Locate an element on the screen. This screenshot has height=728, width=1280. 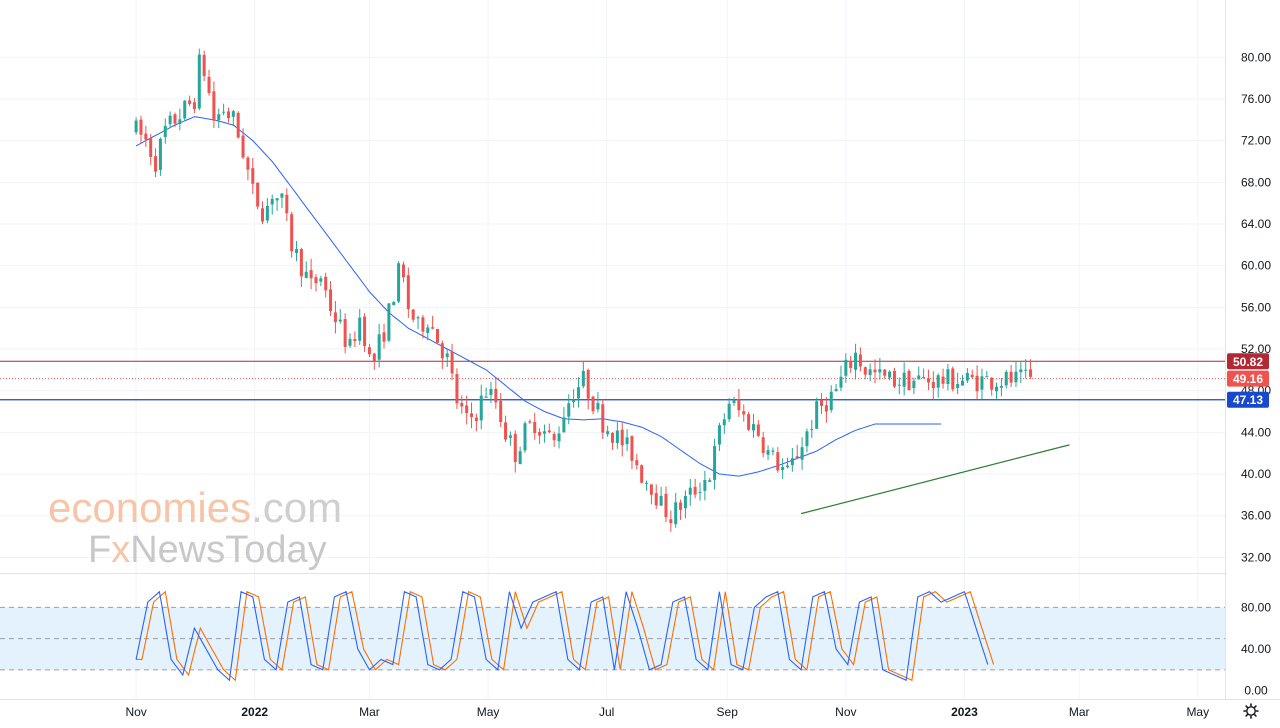
price-tick-label: 36.00 is located at coordinates (1256, 516).